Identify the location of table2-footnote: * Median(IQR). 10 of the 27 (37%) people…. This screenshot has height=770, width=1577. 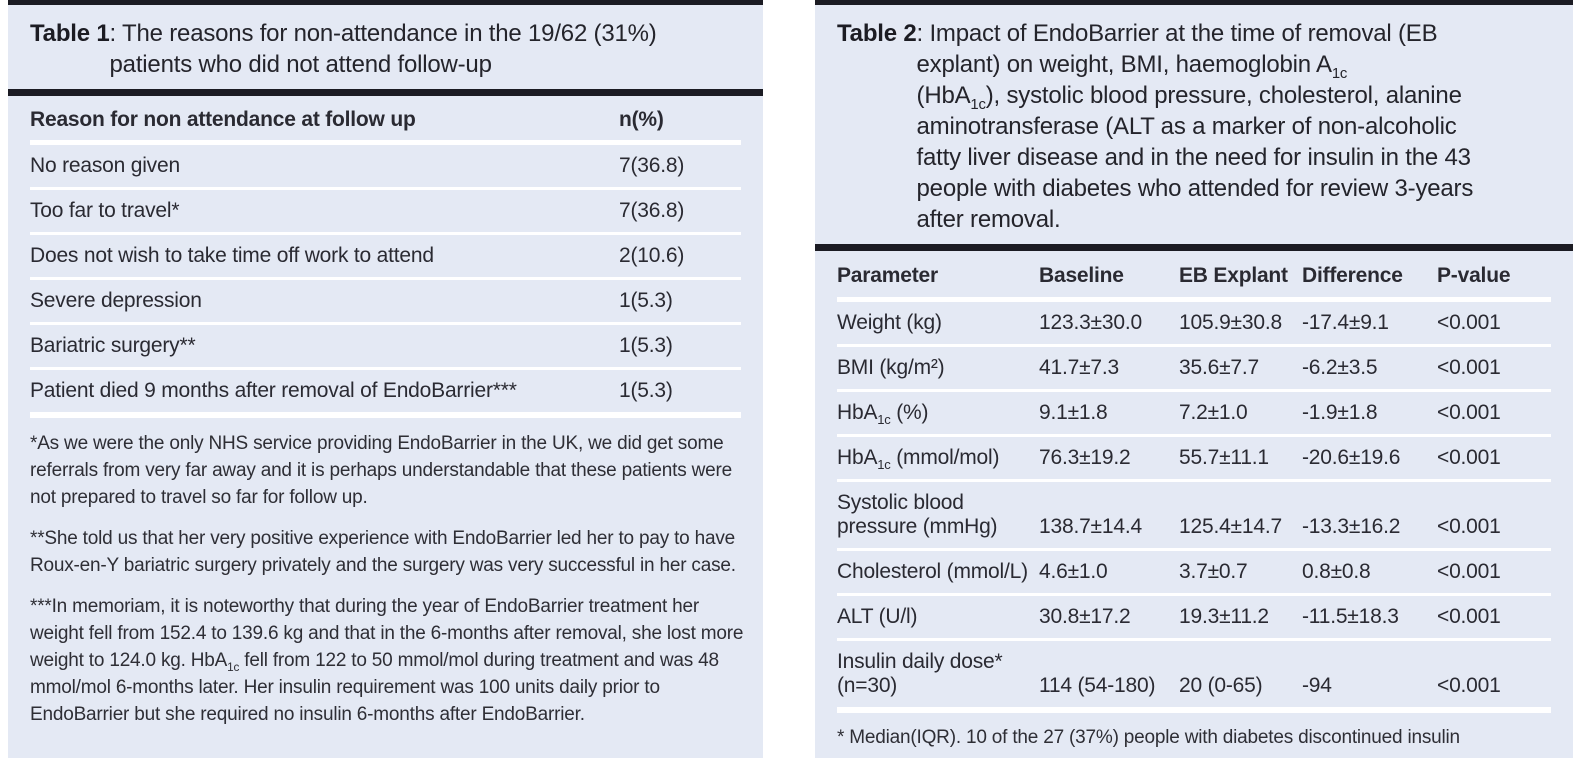
(1148, 737).